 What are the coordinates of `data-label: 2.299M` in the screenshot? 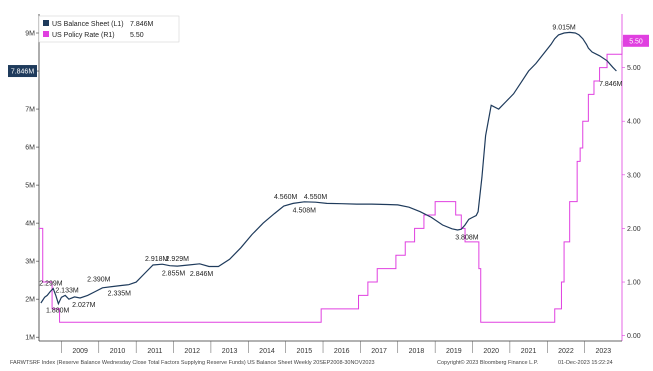 It's located at (51, 284).